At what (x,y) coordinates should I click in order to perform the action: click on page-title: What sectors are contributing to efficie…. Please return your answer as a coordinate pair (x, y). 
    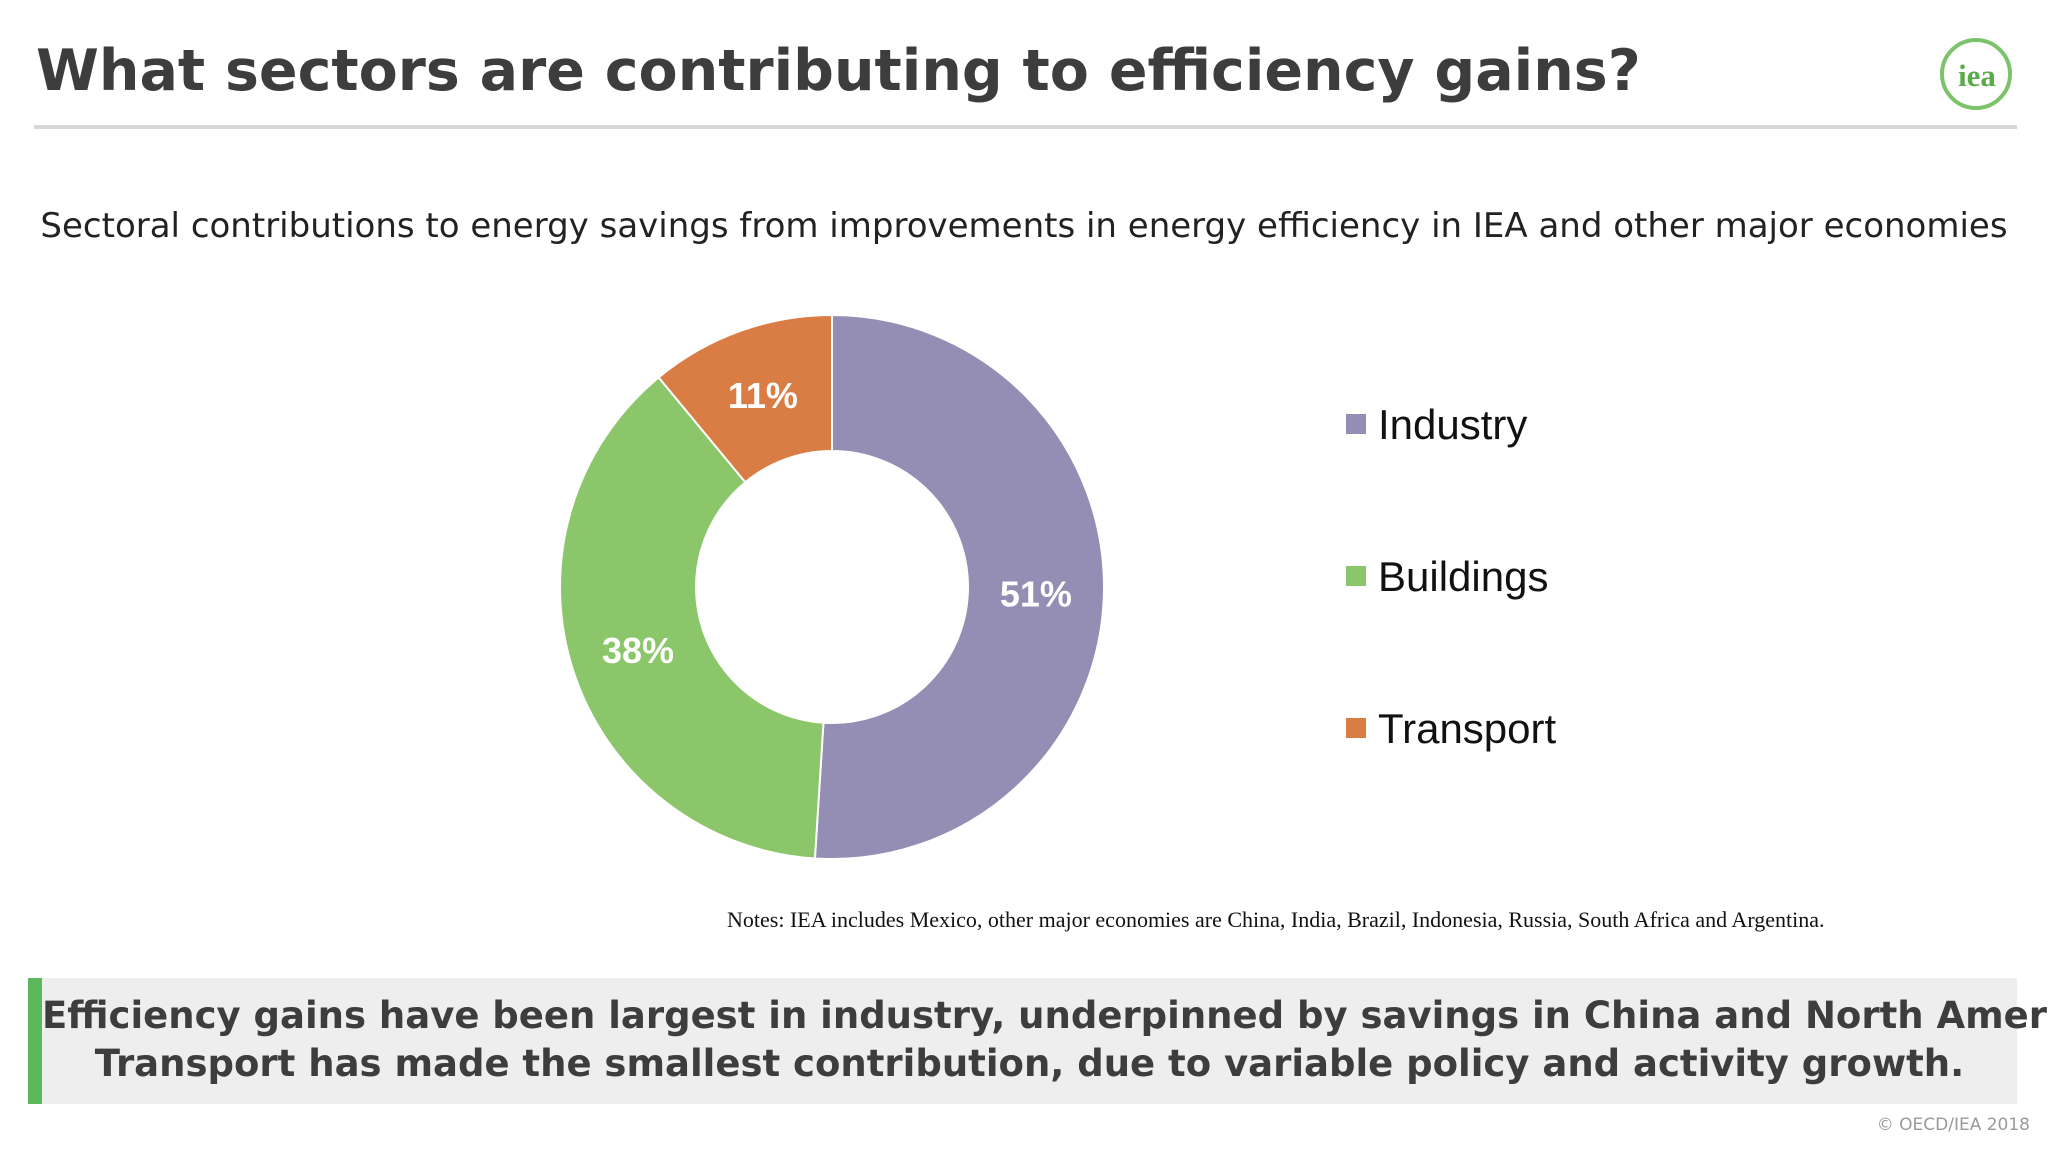
    Looking at the image, I should click on (838, 71).